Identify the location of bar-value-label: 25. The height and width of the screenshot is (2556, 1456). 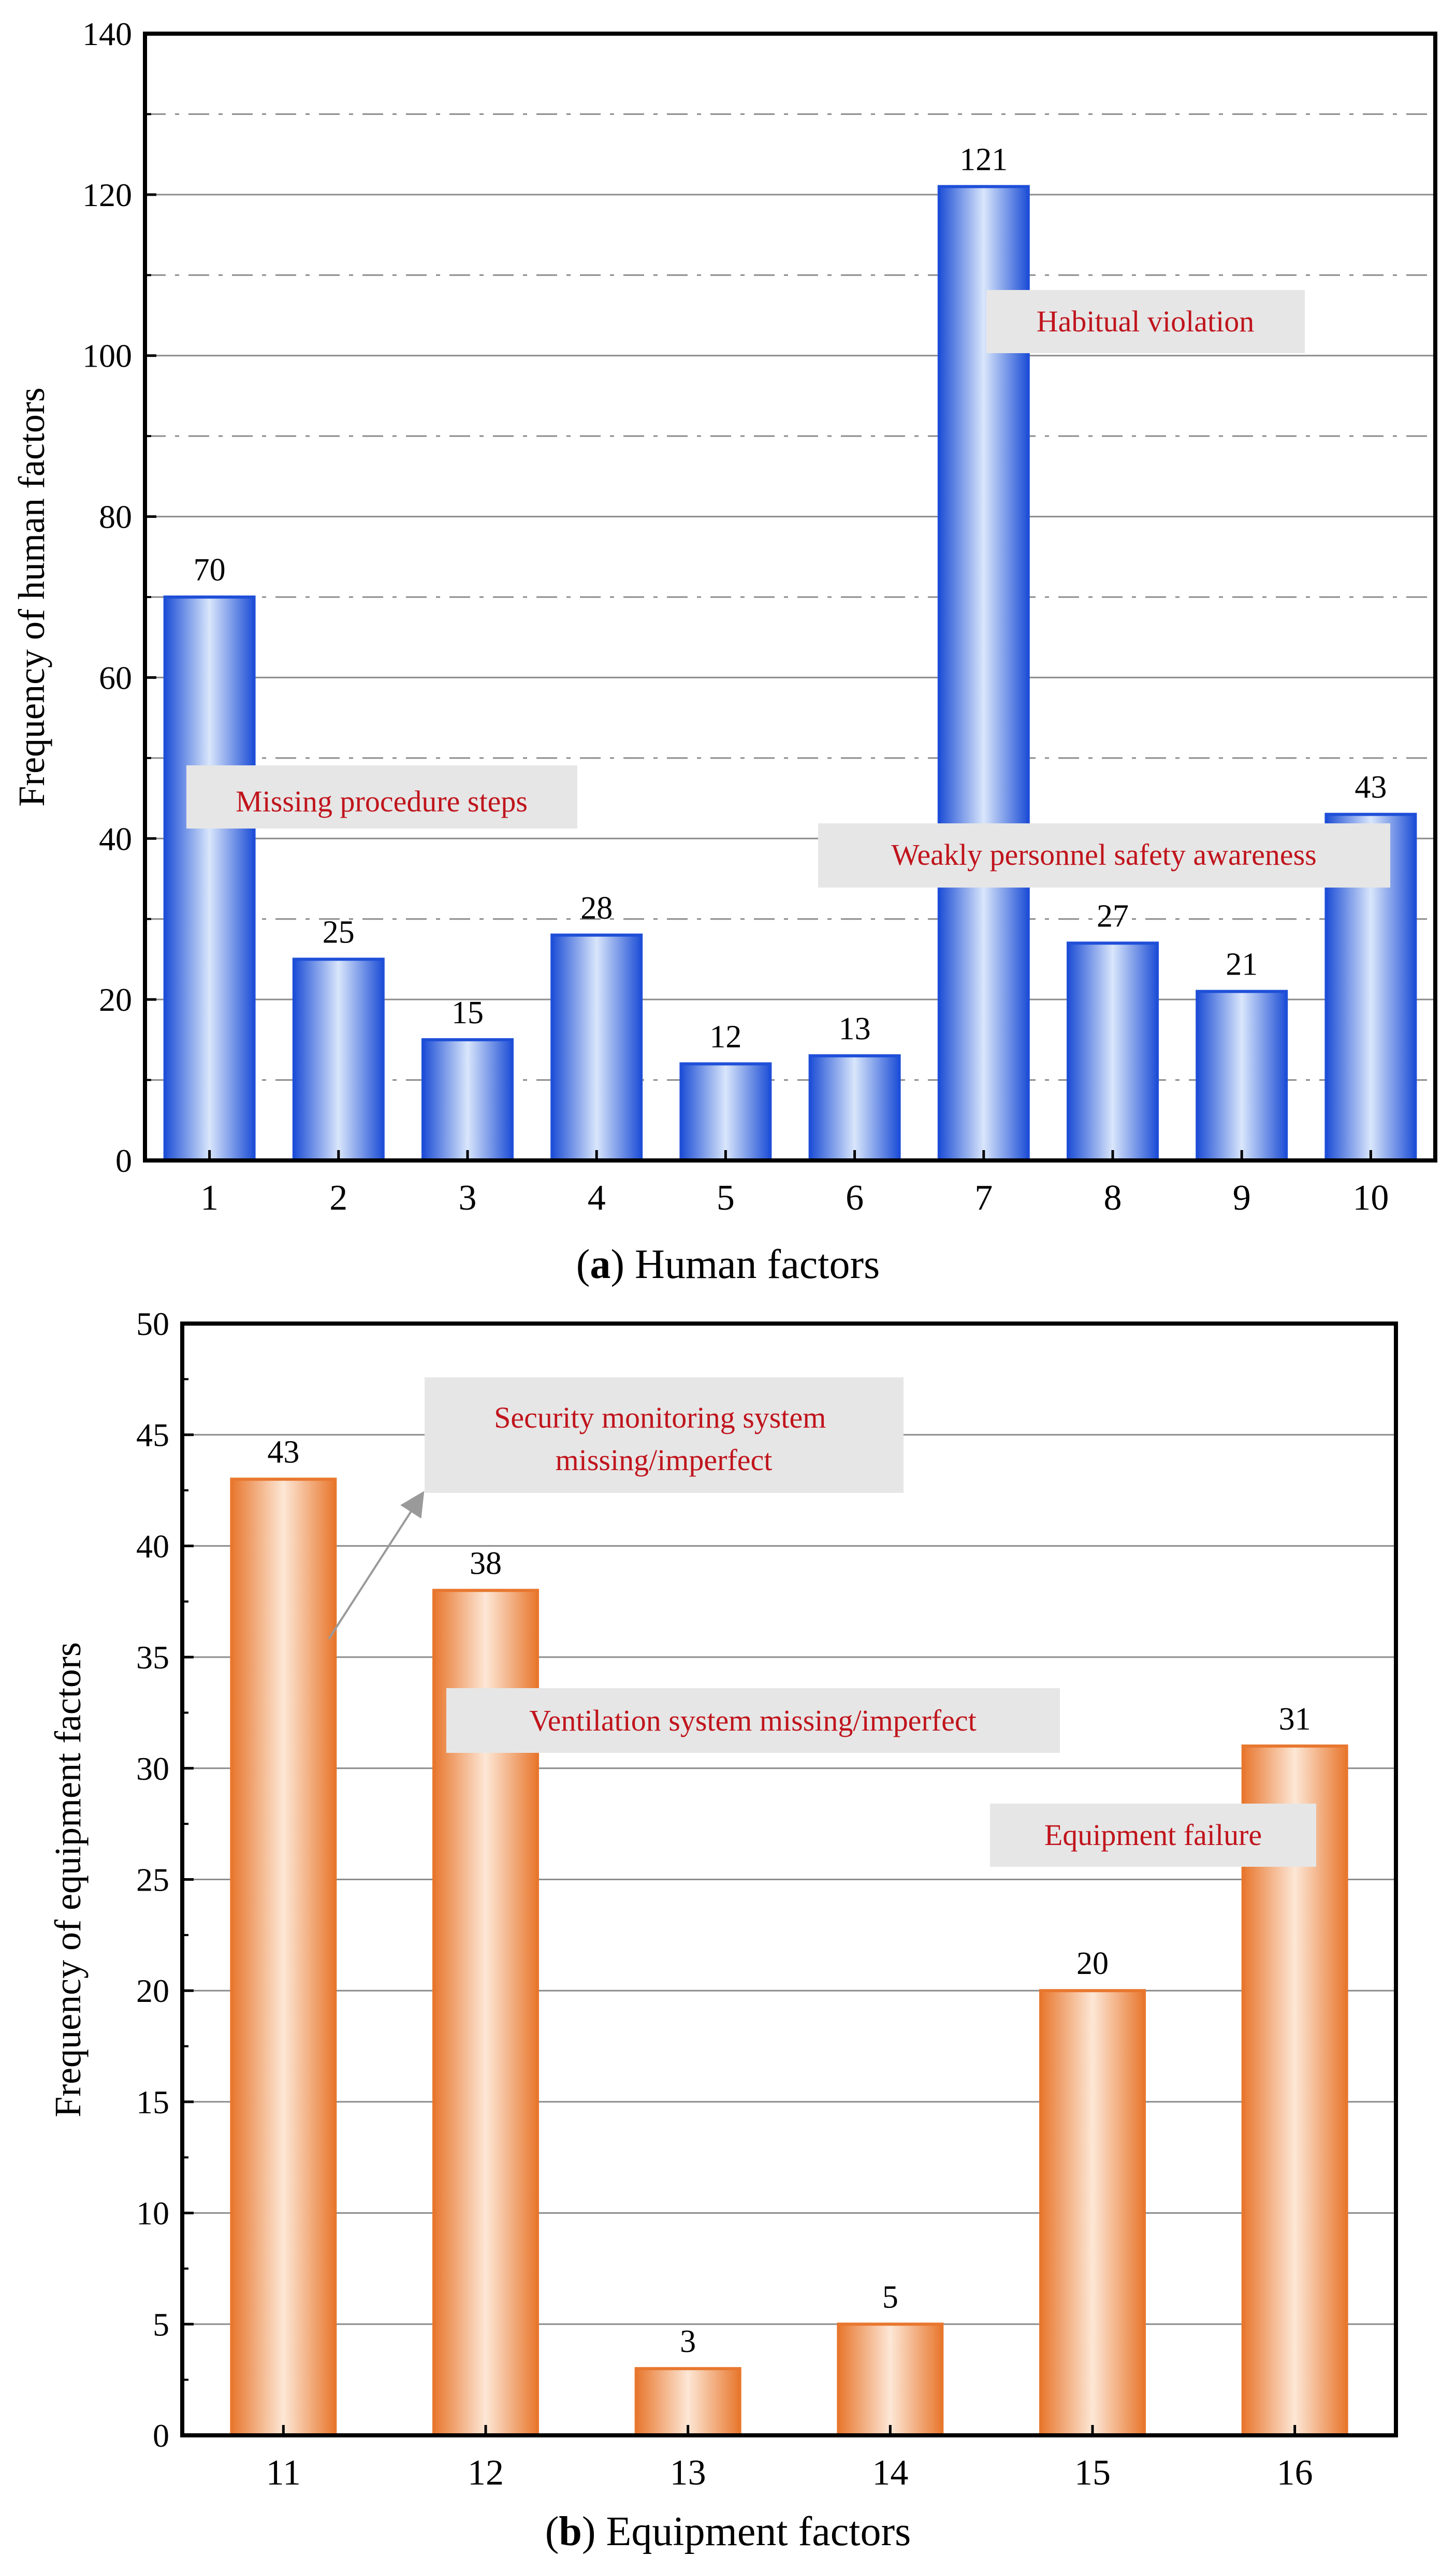
(339, 932).